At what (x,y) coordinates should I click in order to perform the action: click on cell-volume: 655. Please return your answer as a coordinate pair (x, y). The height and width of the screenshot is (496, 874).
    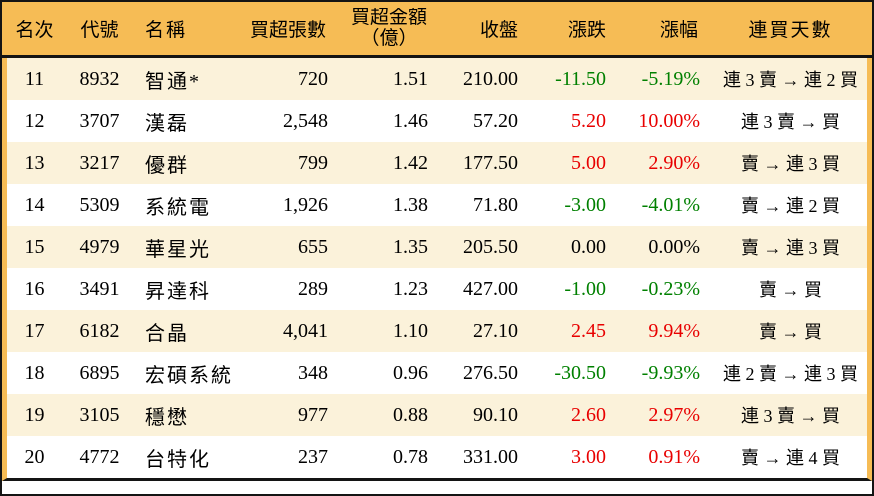
    Looking at the image, I should click on (313, 246).